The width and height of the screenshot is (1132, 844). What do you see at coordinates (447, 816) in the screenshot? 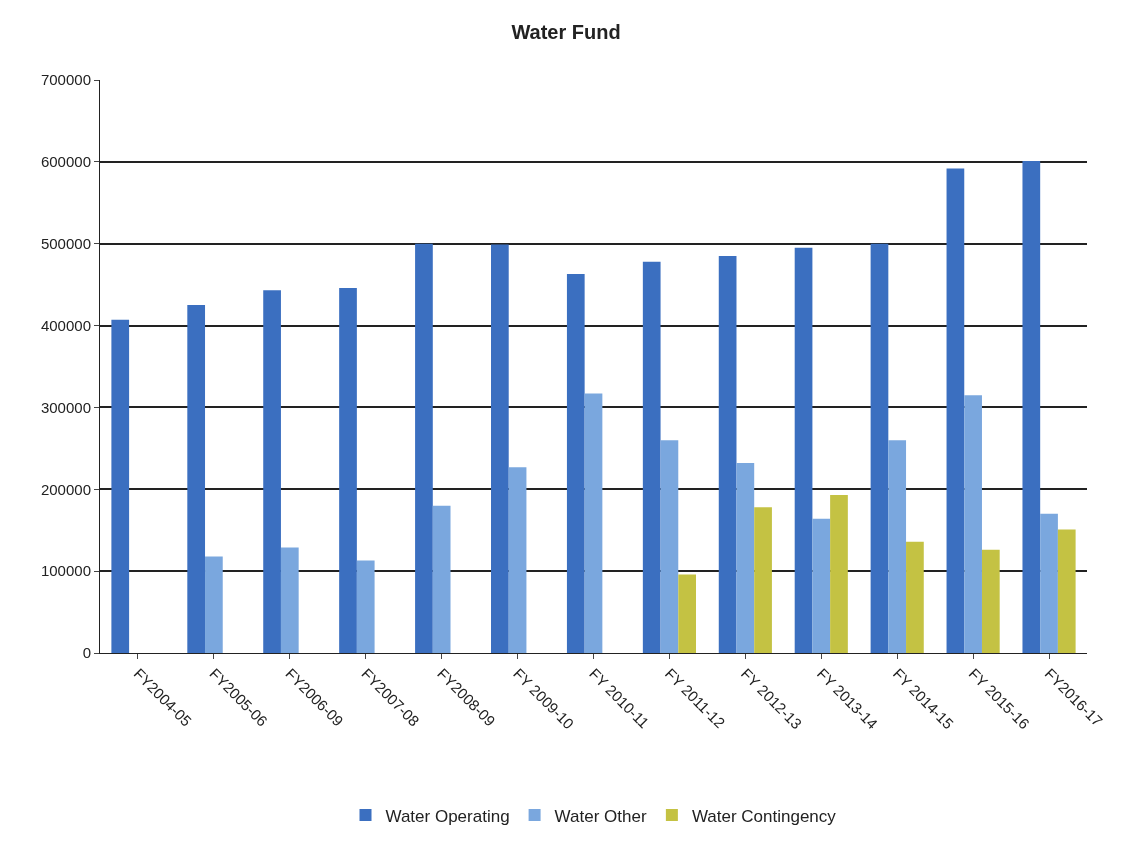
I see `legend-label: Water Operating` at bounding box center [447, 816].